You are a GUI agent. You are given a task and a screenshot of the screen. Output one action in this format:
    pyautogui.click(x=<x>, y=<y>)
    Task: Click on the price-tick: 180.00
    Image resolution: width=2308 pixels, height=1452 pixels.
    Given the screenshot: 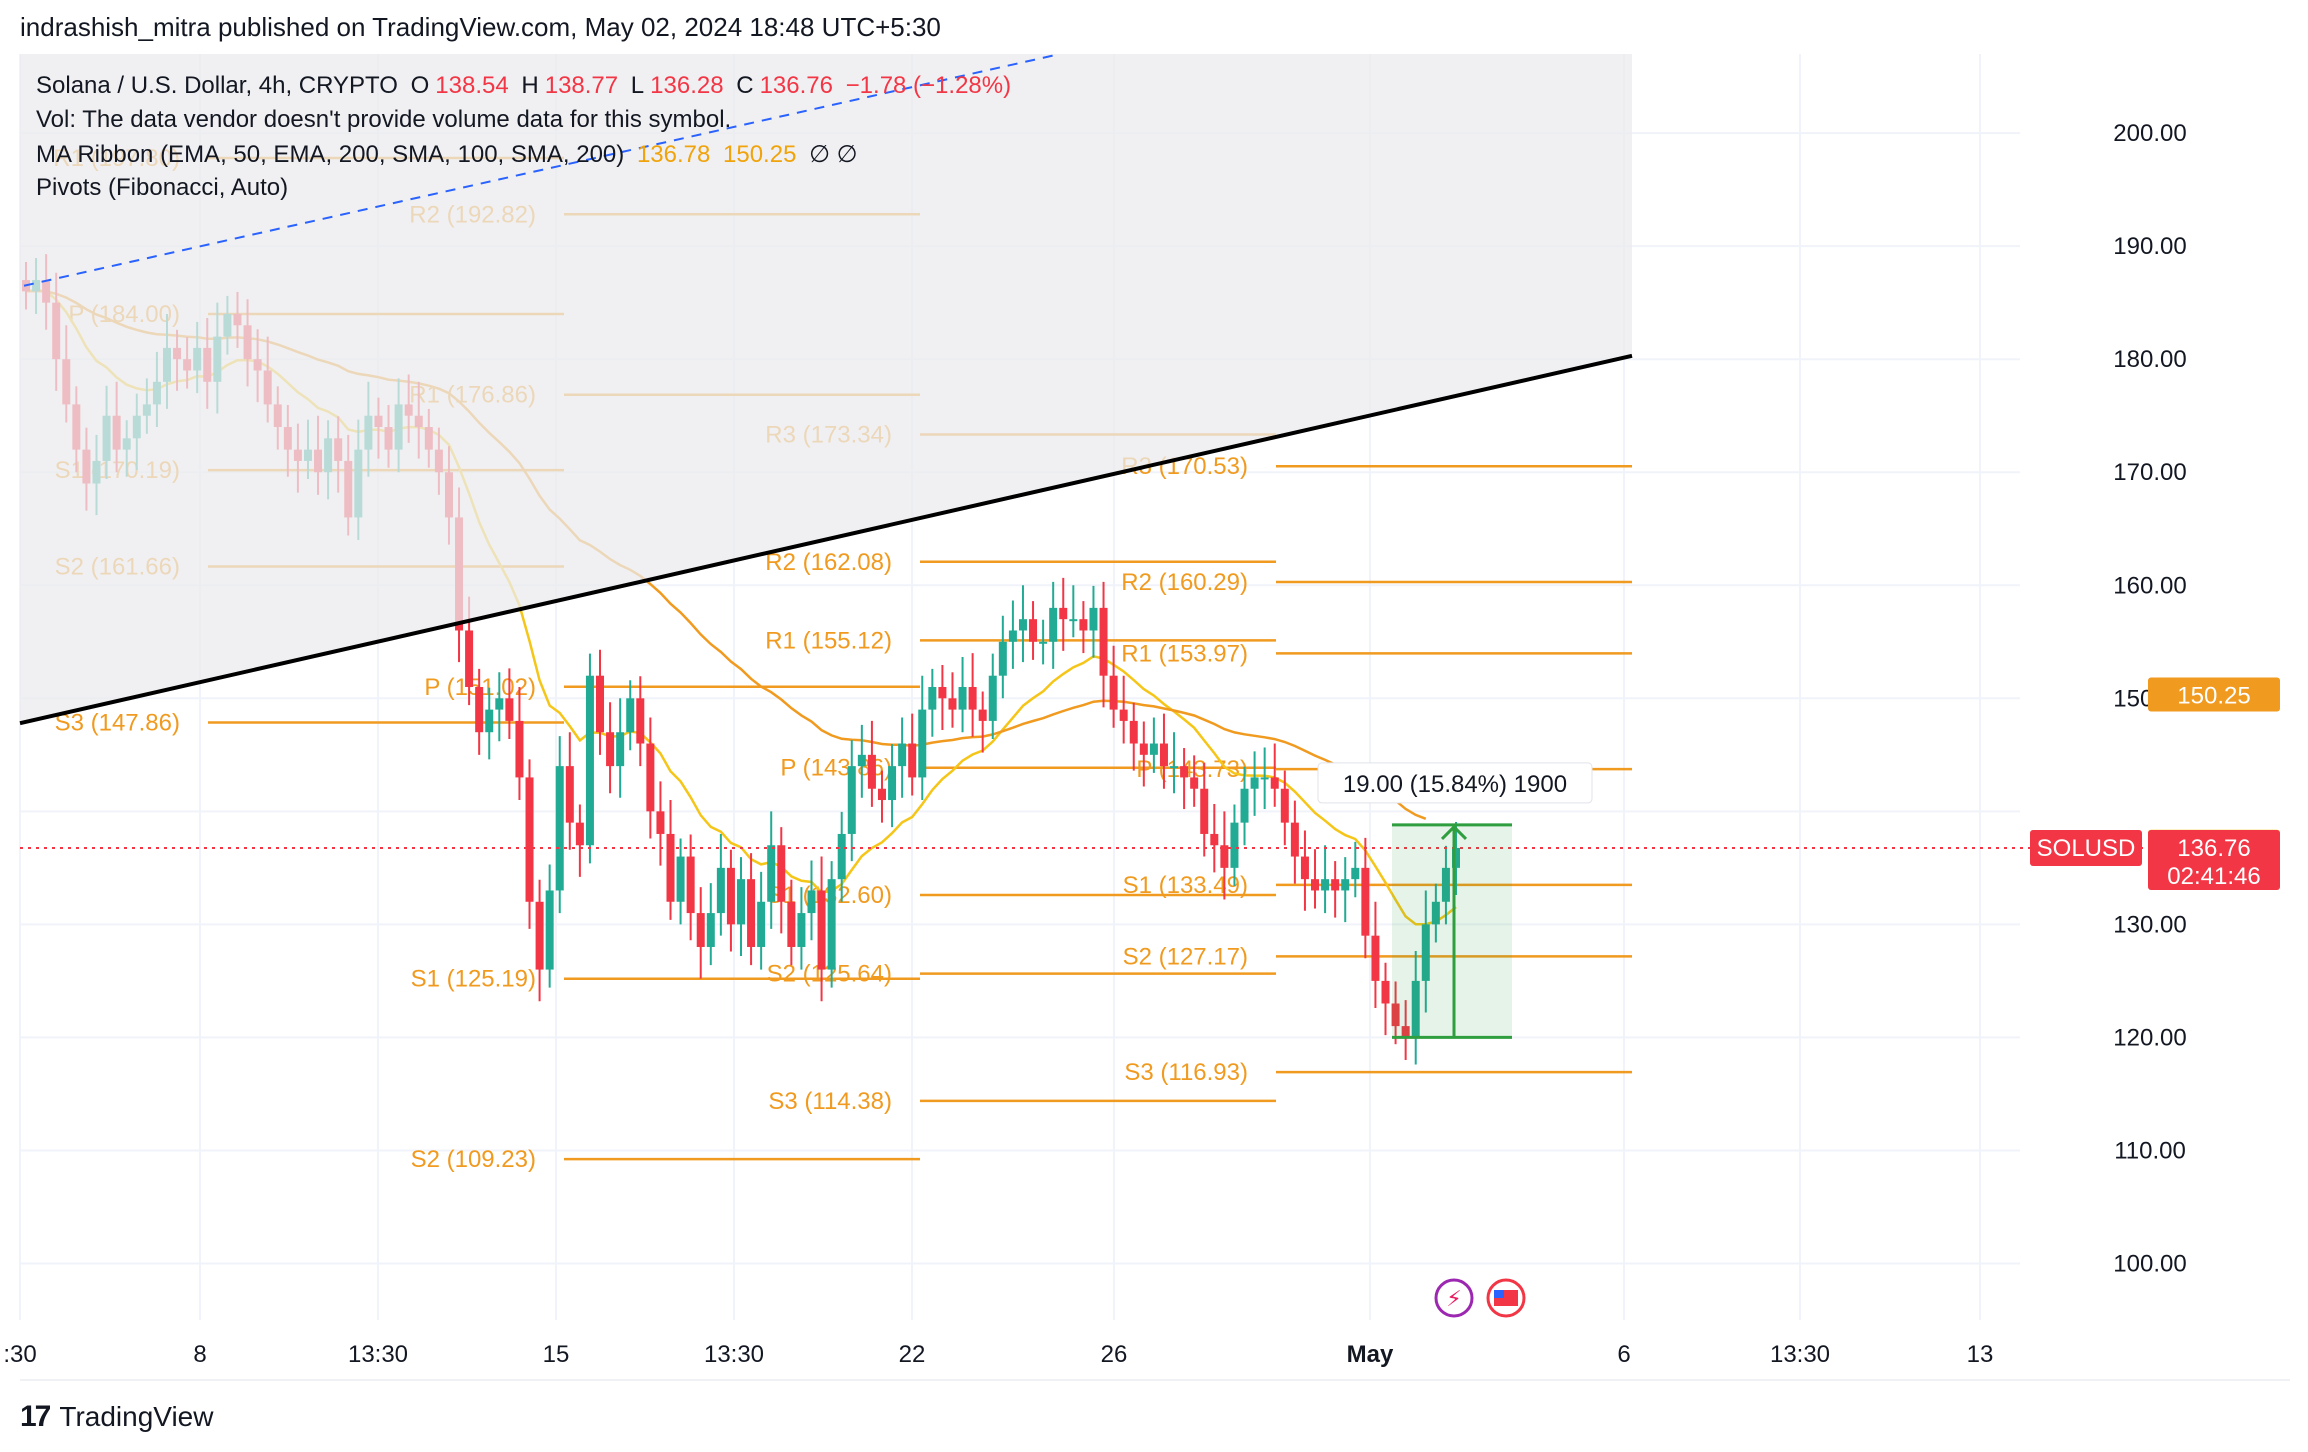 What is the action you would take?
    pyautogui.click(x=2149, y=359)
    